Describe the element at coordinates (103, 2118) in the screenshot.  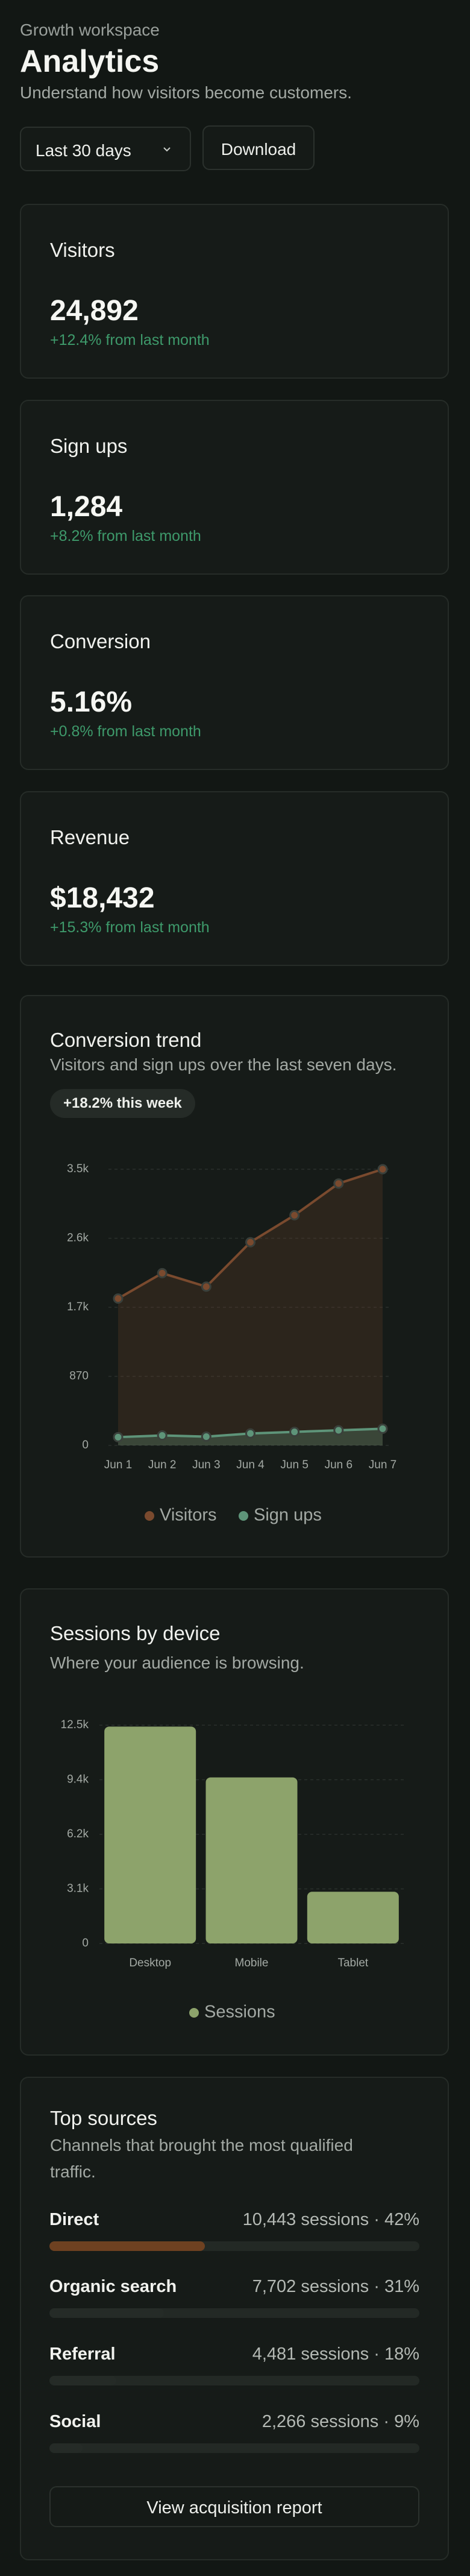
I see `card-title: Top sources` at that location.